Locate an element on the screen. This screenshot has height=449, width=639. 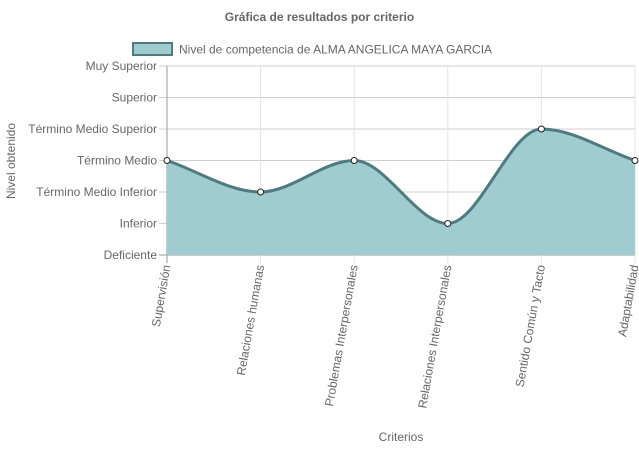
y-tick-label: Deficiente is located at coordinates (131, 255).